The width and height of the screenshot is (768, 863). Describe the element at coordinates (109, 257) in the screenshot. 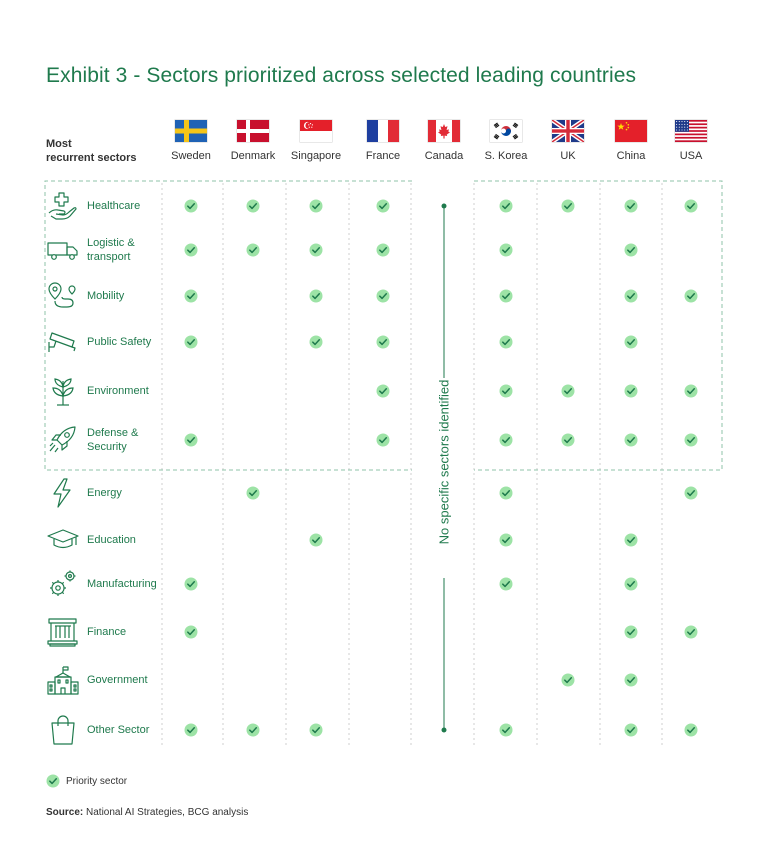

I see `sector-label-line: transport` at that location.